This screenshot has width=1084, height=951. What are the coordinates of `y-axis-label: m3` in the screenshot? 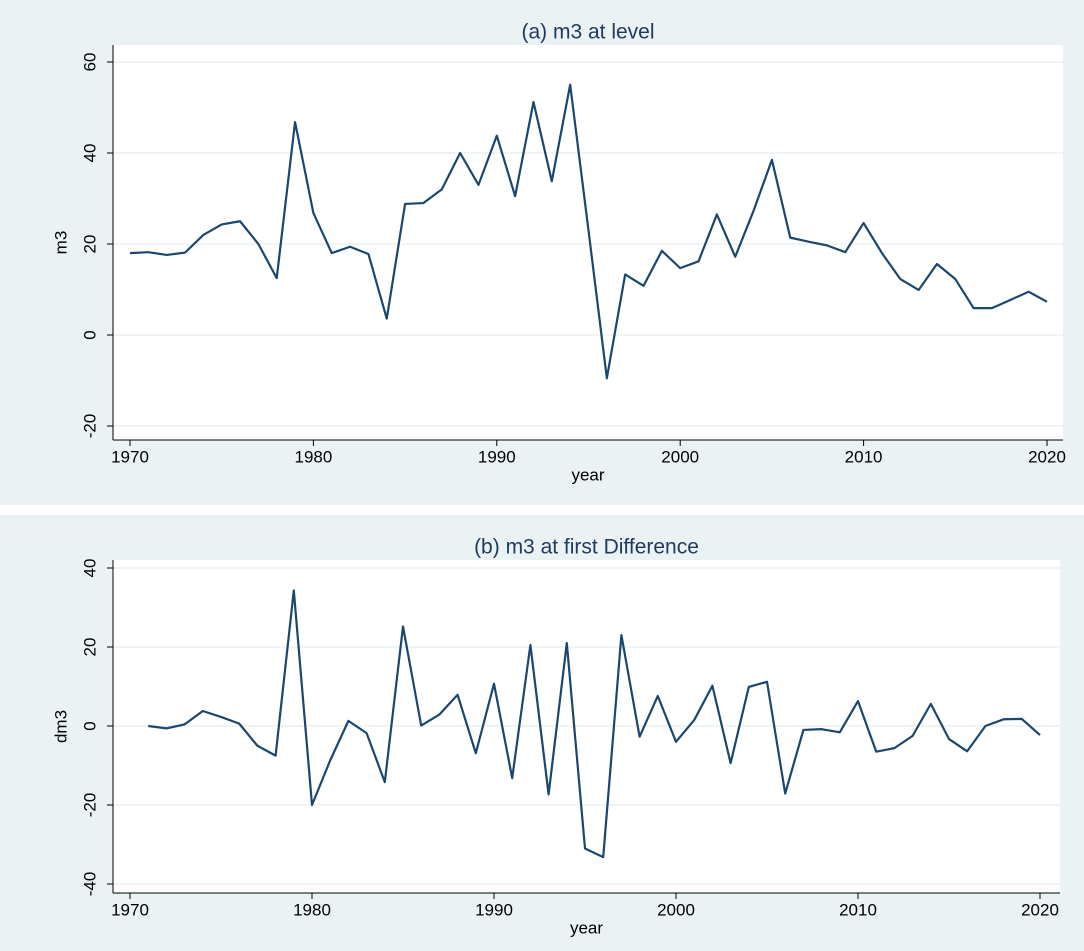 It's located at (60, 243).